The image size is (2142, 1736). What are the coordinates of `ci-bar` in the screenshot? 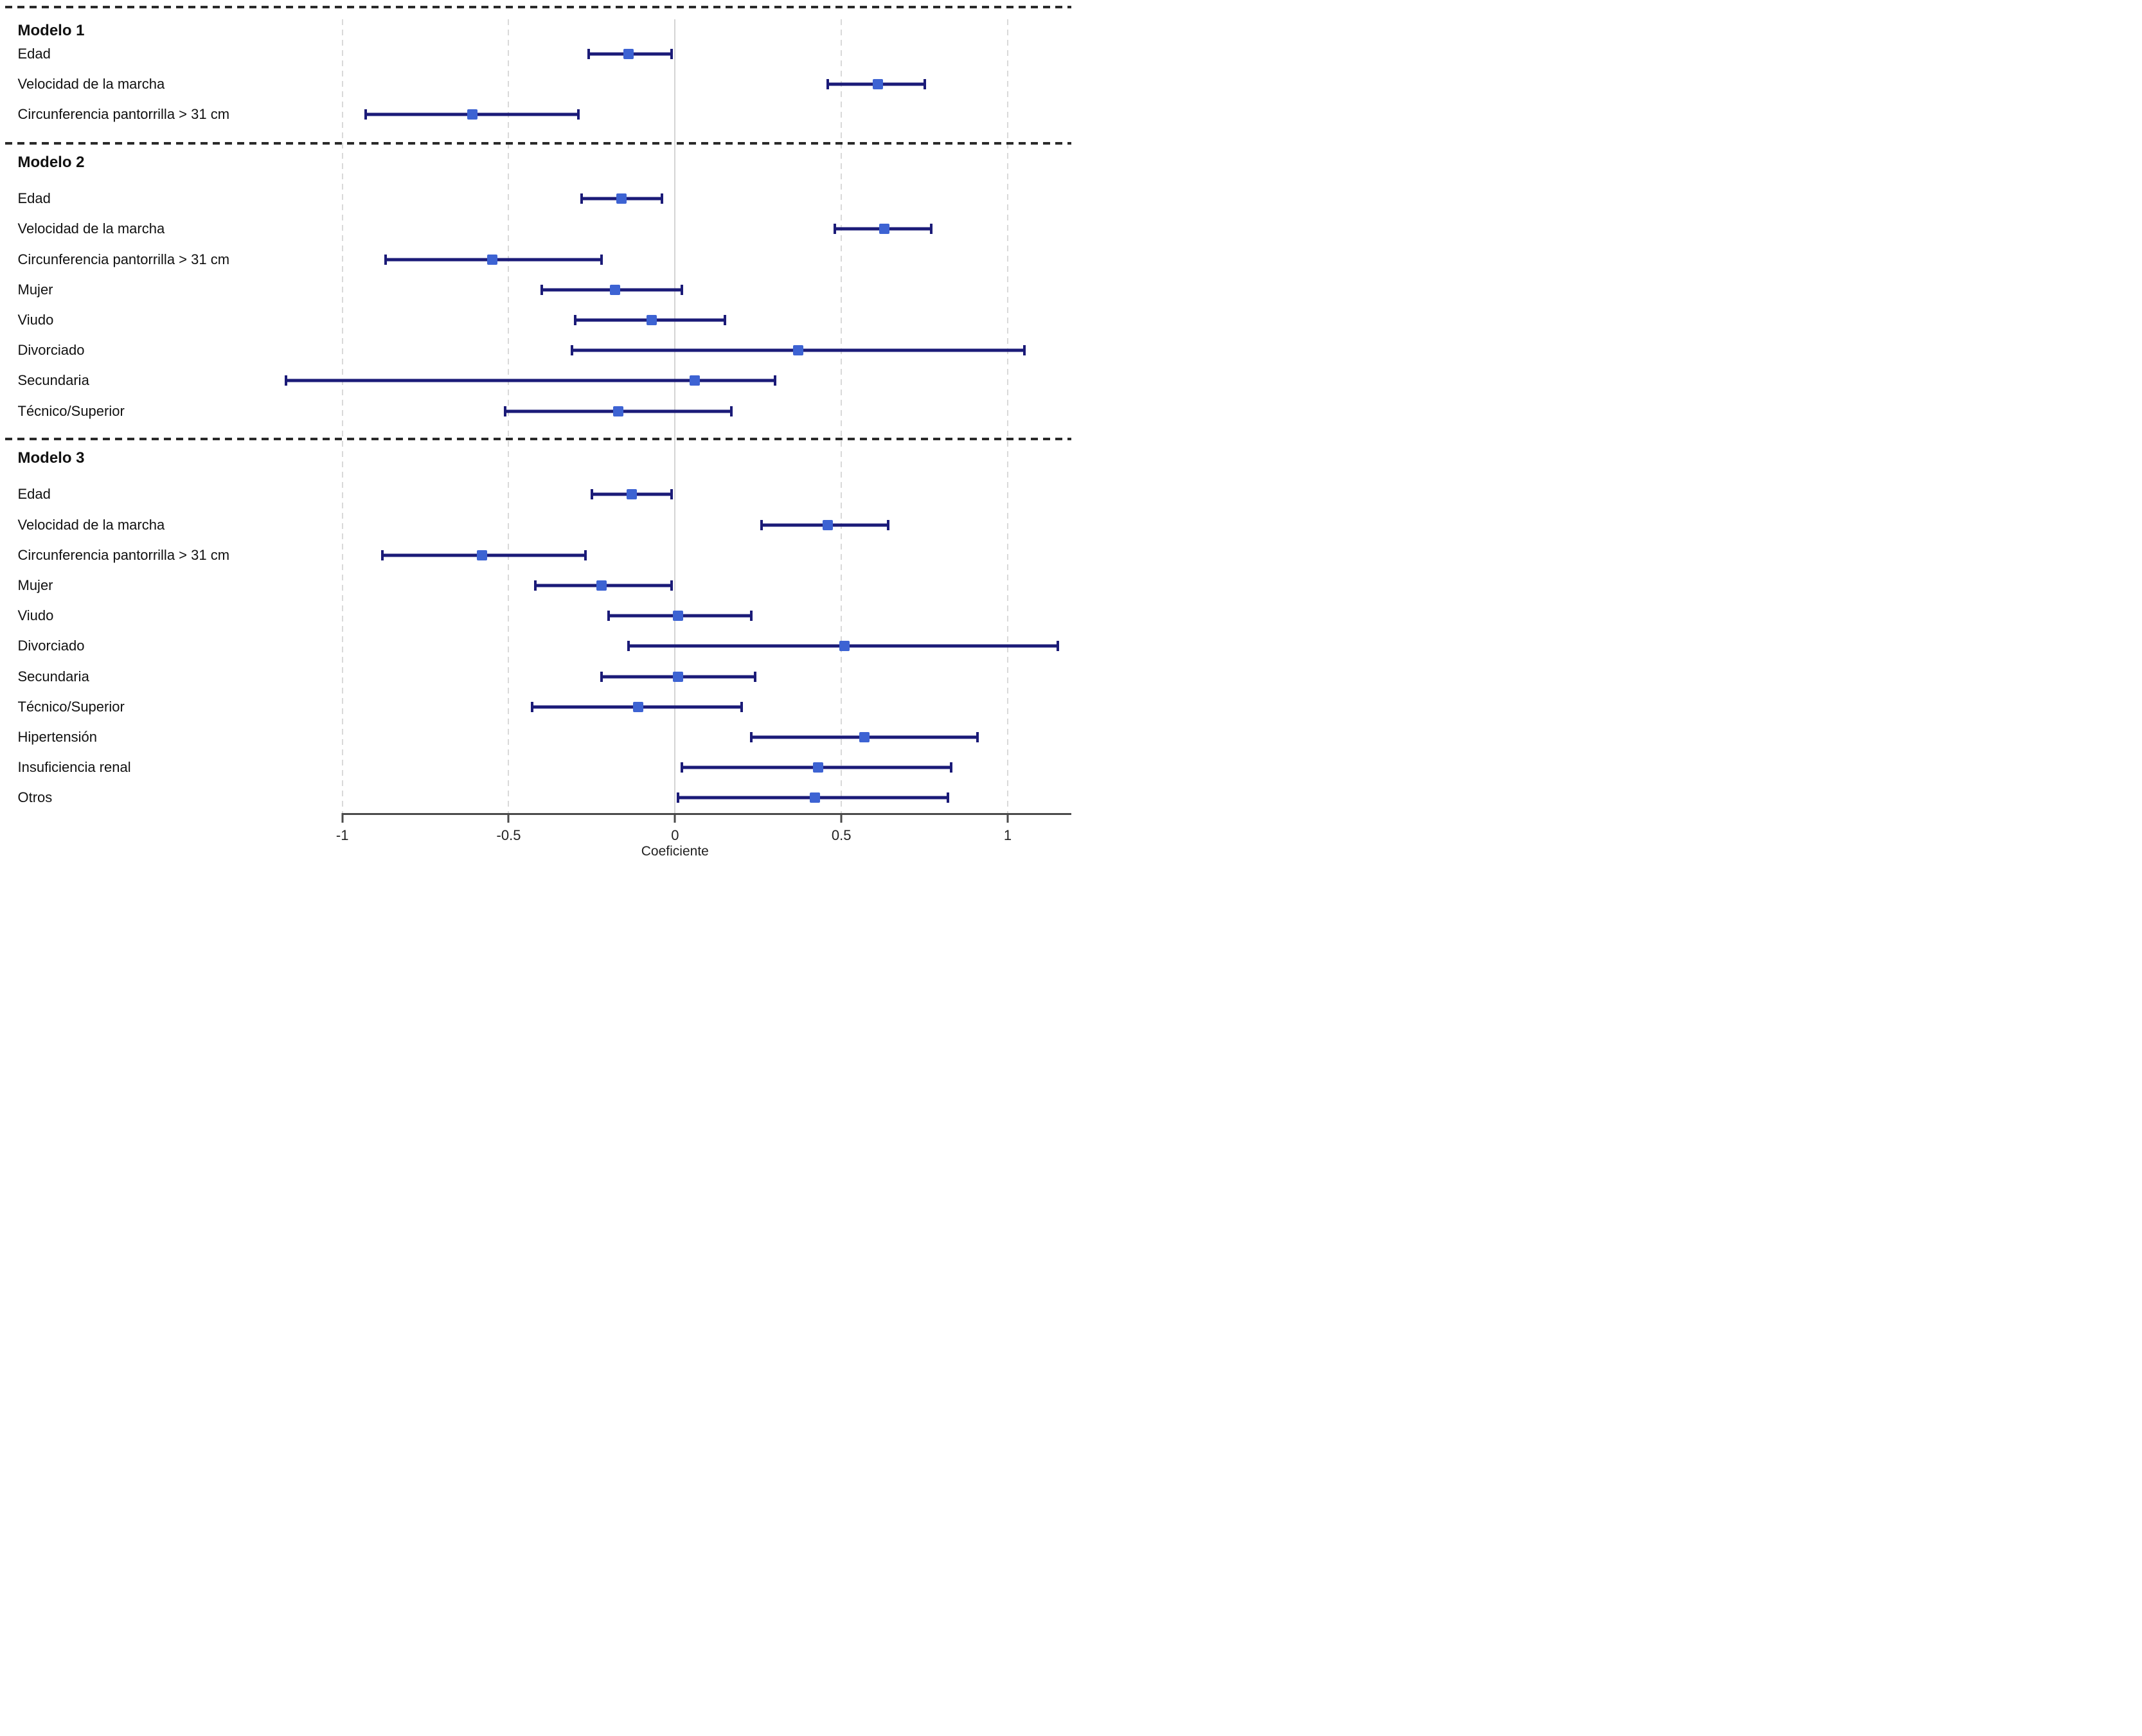 It's located at (530, 380).